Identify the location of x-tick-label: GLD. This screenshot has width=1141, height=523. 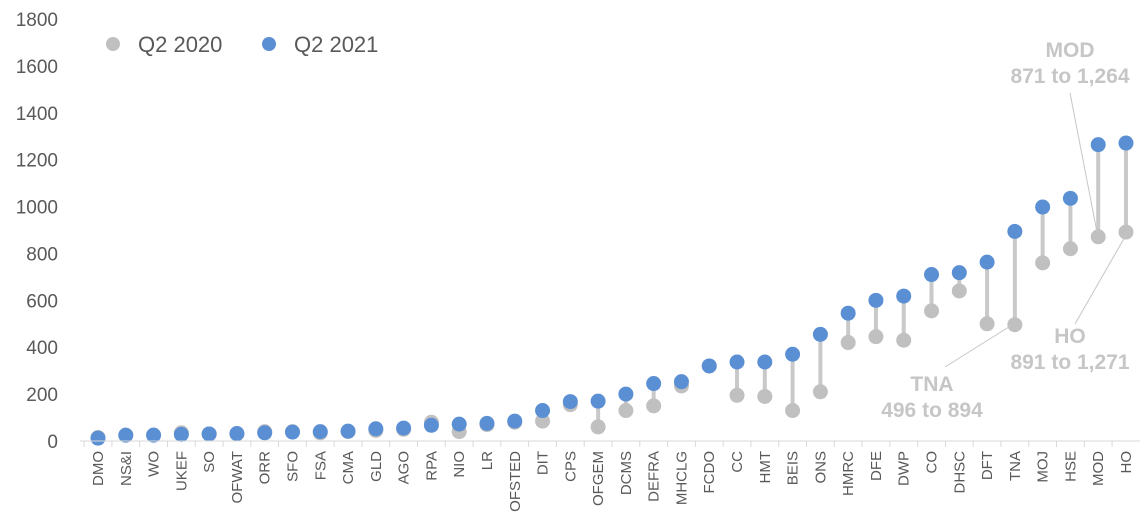
(376, 466).